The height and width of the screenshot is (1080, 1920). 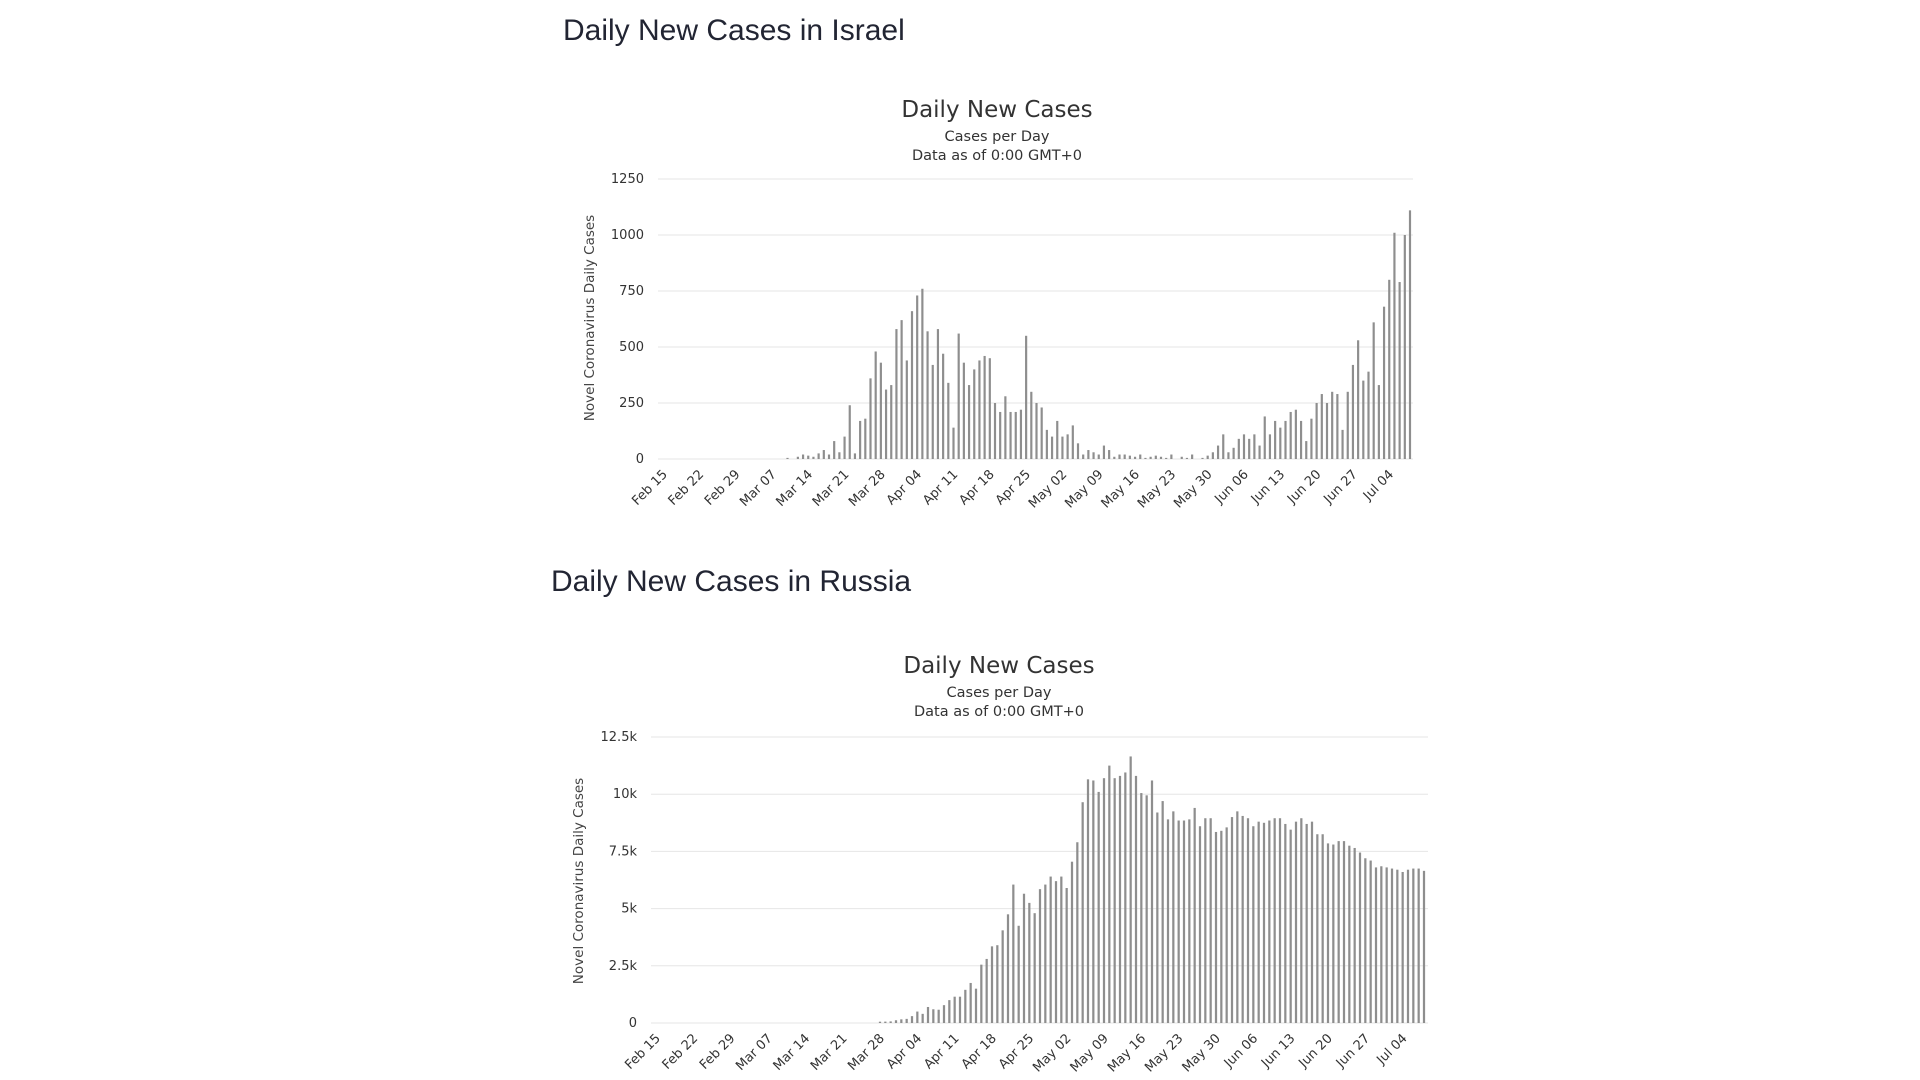 What do you see at coordinates (627, 179) in the screenshot?
I see `y-tick-label: 1250` at bounding box center [627, 179].